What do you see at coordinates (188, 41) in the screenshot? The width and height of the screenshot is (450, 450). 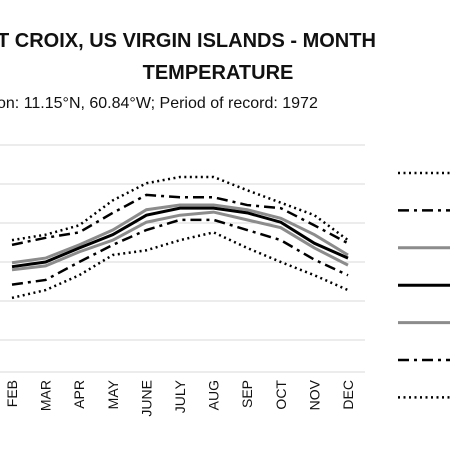 I see `chart-title: T CROIX, US VIRGIN ISLANDS - MONTH` at bounding box center [188, 41].